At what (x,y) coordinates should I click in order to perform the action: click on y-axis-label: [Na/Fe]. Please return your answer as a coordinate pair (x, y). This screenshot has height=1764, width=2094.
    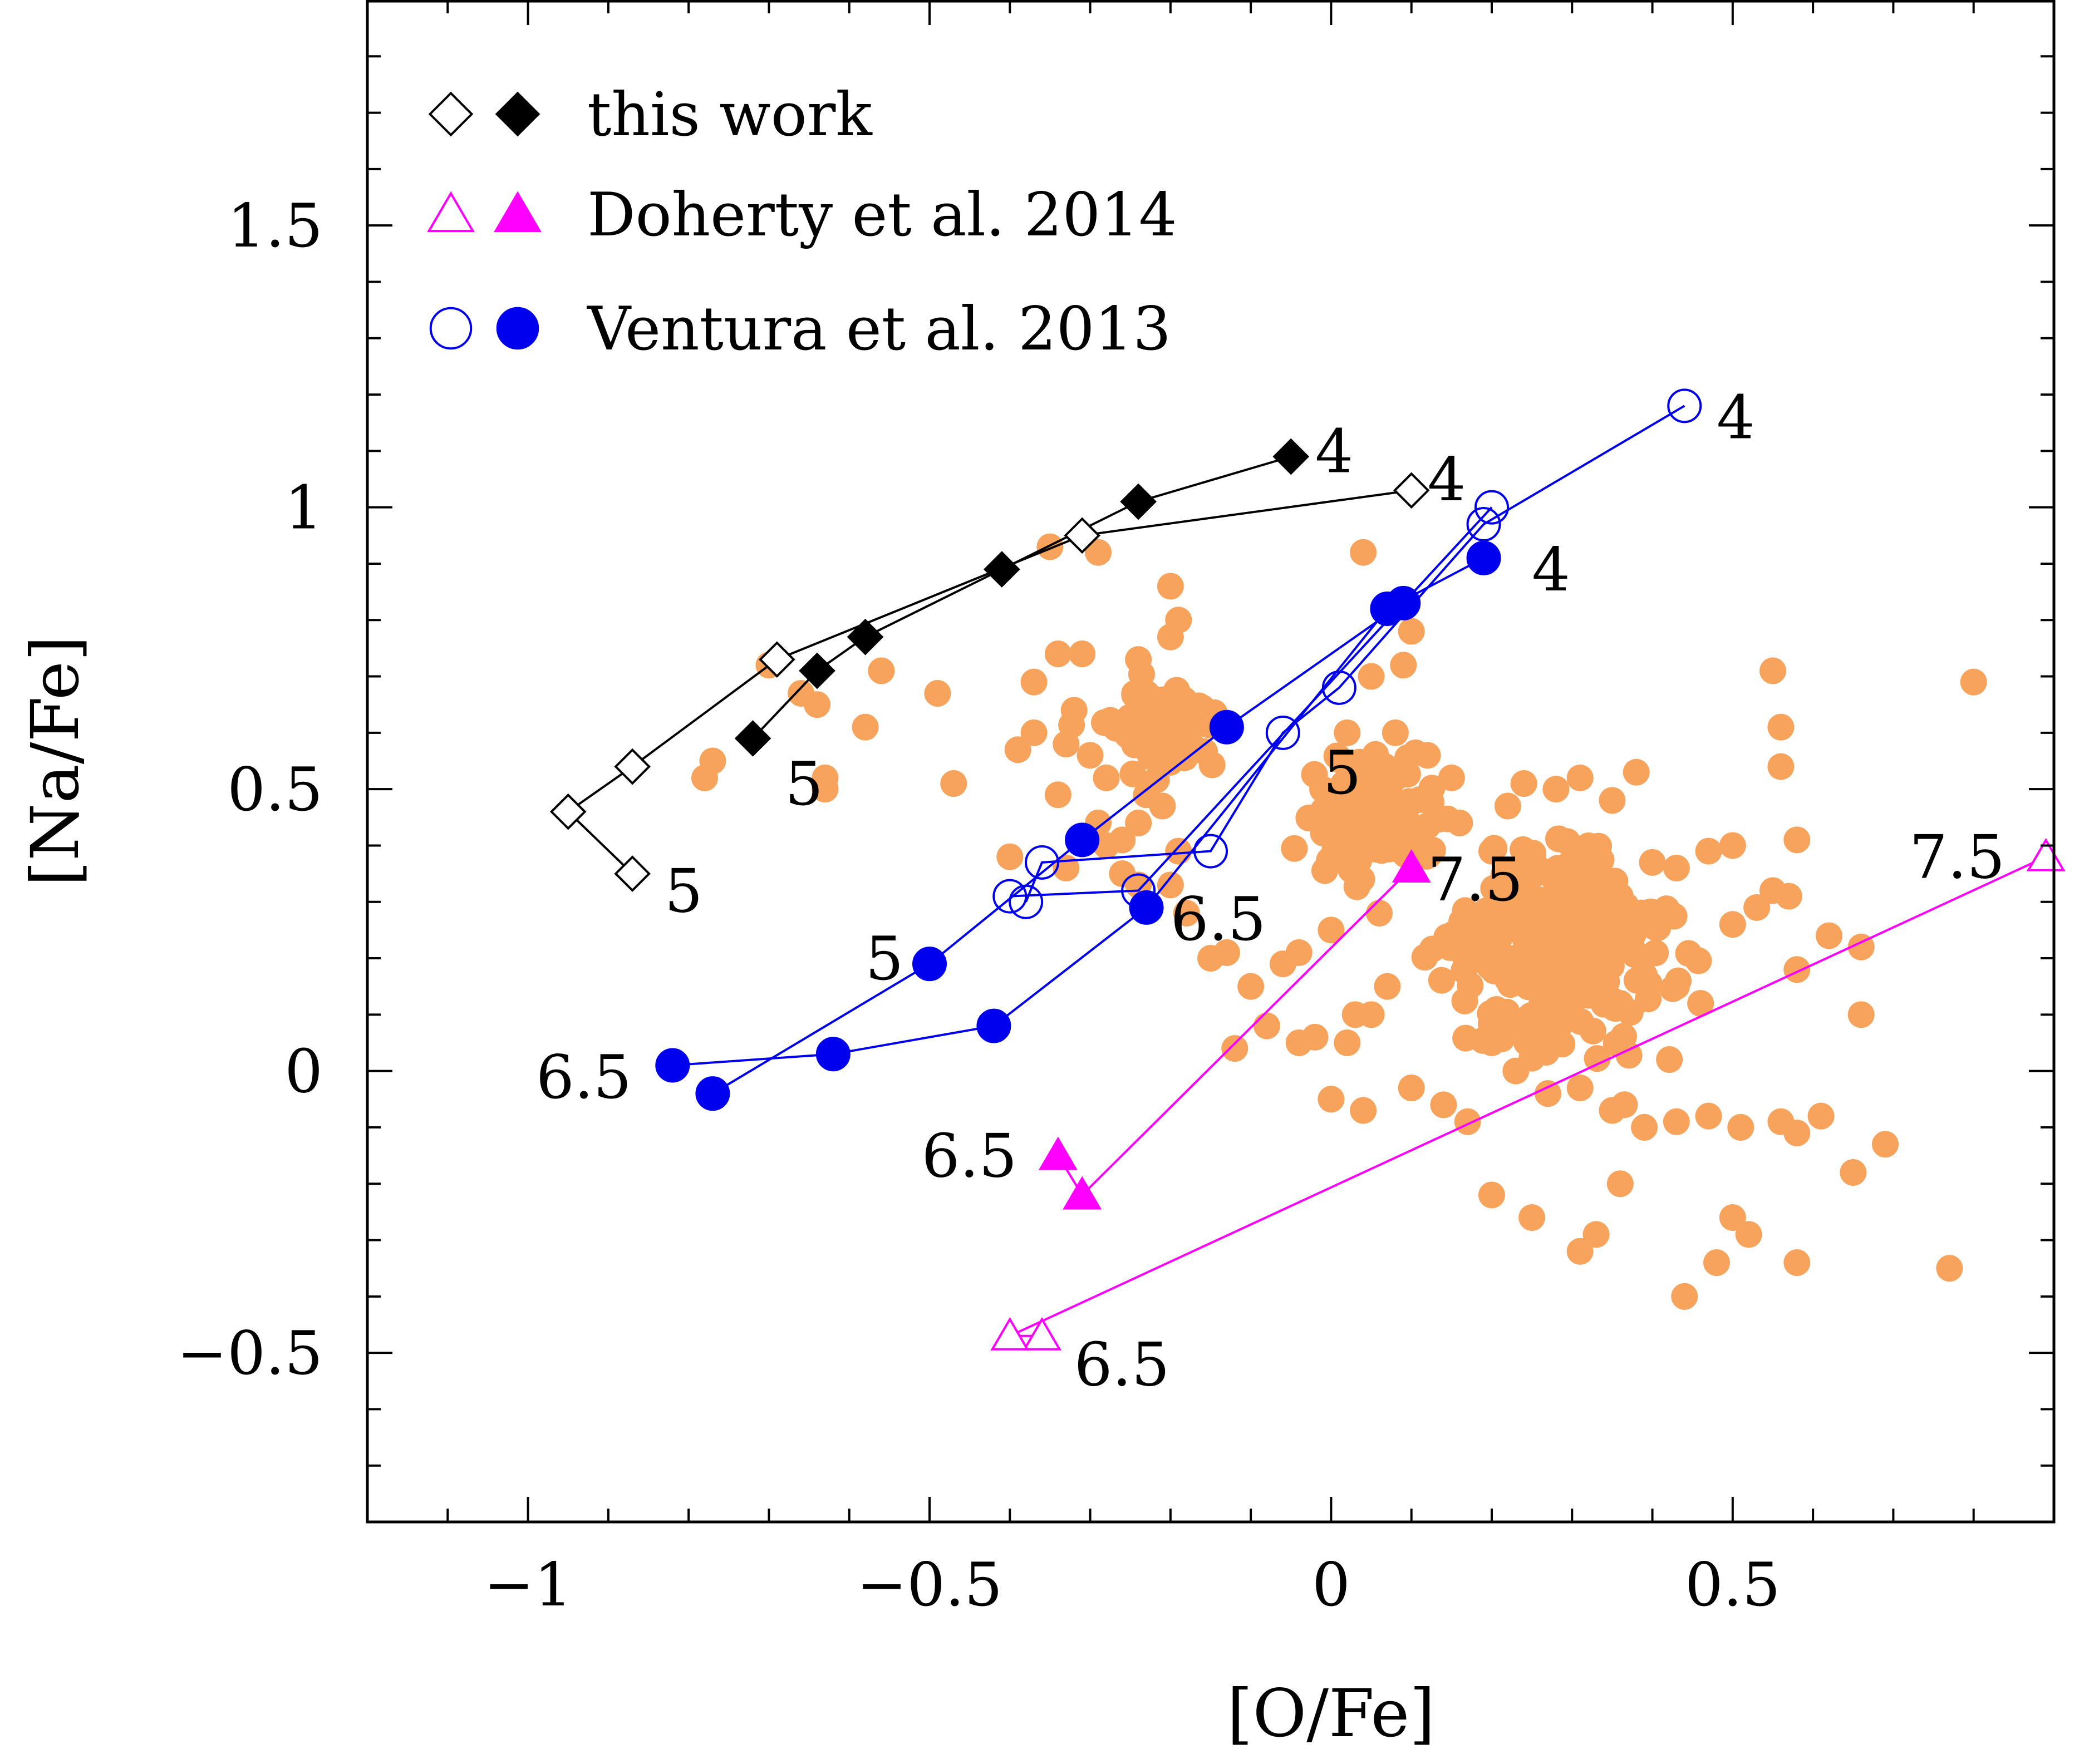
    Looking at the image, I should click on (56, 760).